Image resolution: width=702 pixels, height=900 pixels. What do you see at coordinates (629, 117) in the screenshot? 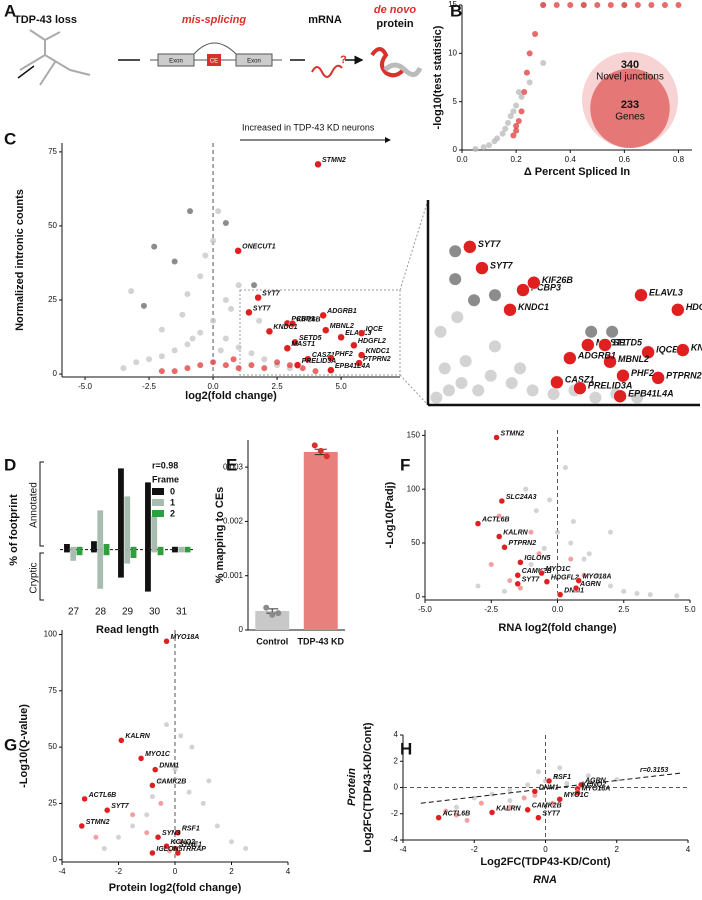
I see `venn-label: Genes` at bounding box center [629, 117].